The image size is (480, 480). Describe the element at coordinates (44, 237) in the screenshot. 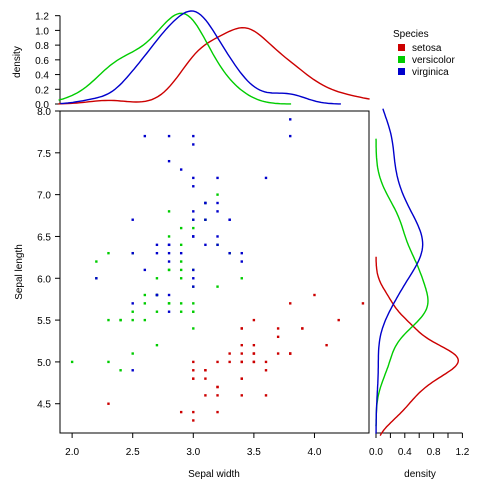

I see `y-tick-label: 6.5` at that location.